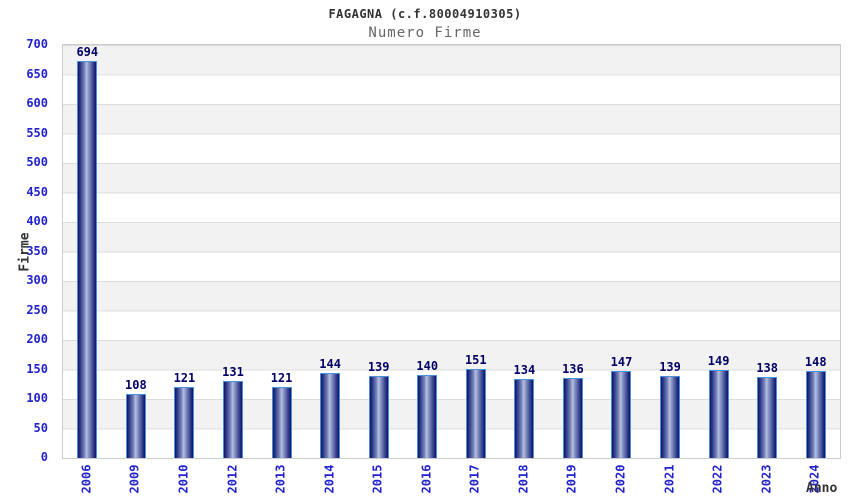  What do you see at coordinates (233, 251) in the screenshot?
I see `bar-slot-2012: 131` at bounding box center [233, 251].